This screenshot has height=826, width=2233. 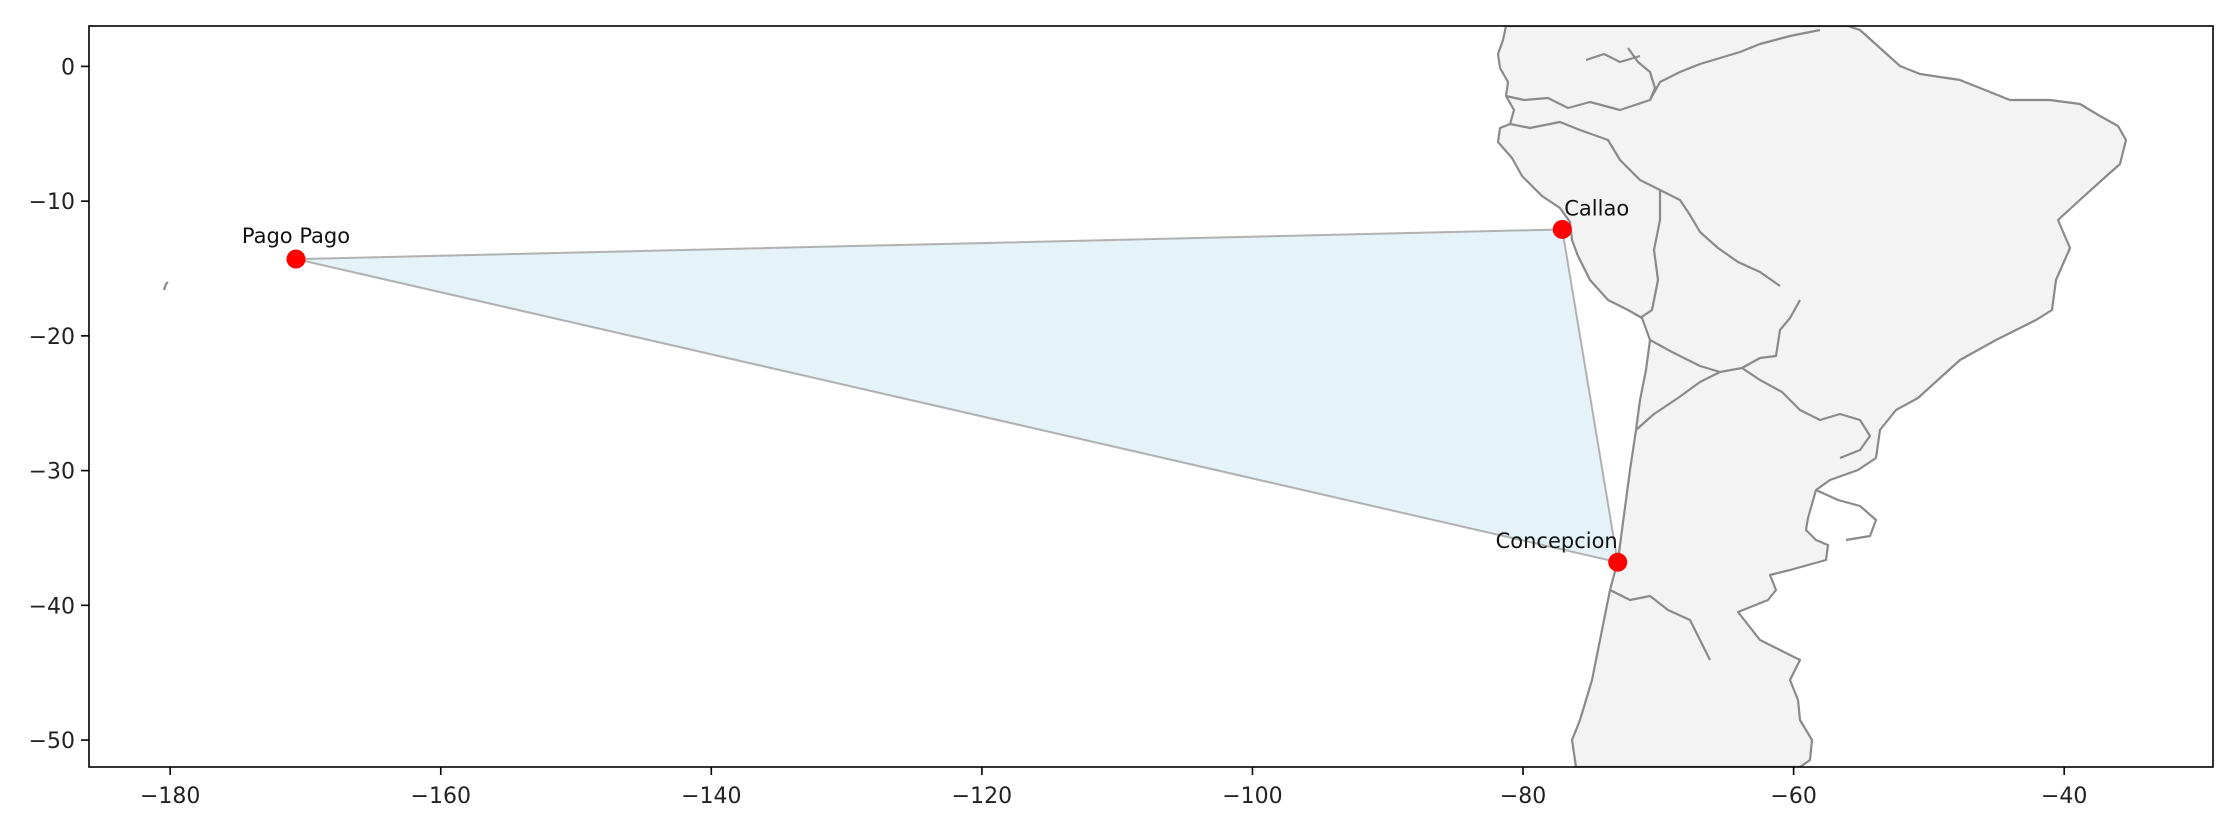 What do you see at coordinates (52, 741) in the screenshot?
I see `y-tick-label: −50` at bounding box center [52, 741].